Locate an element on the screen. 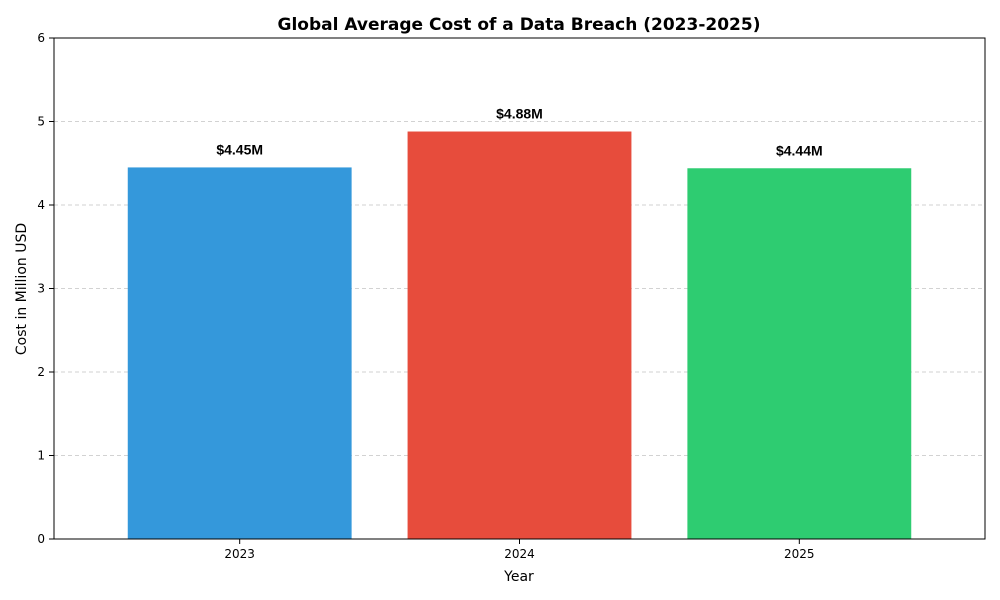 The width and height of the screenshot is (1000, 600). y-tick-label: 5 is located at coordinates (41, 122).